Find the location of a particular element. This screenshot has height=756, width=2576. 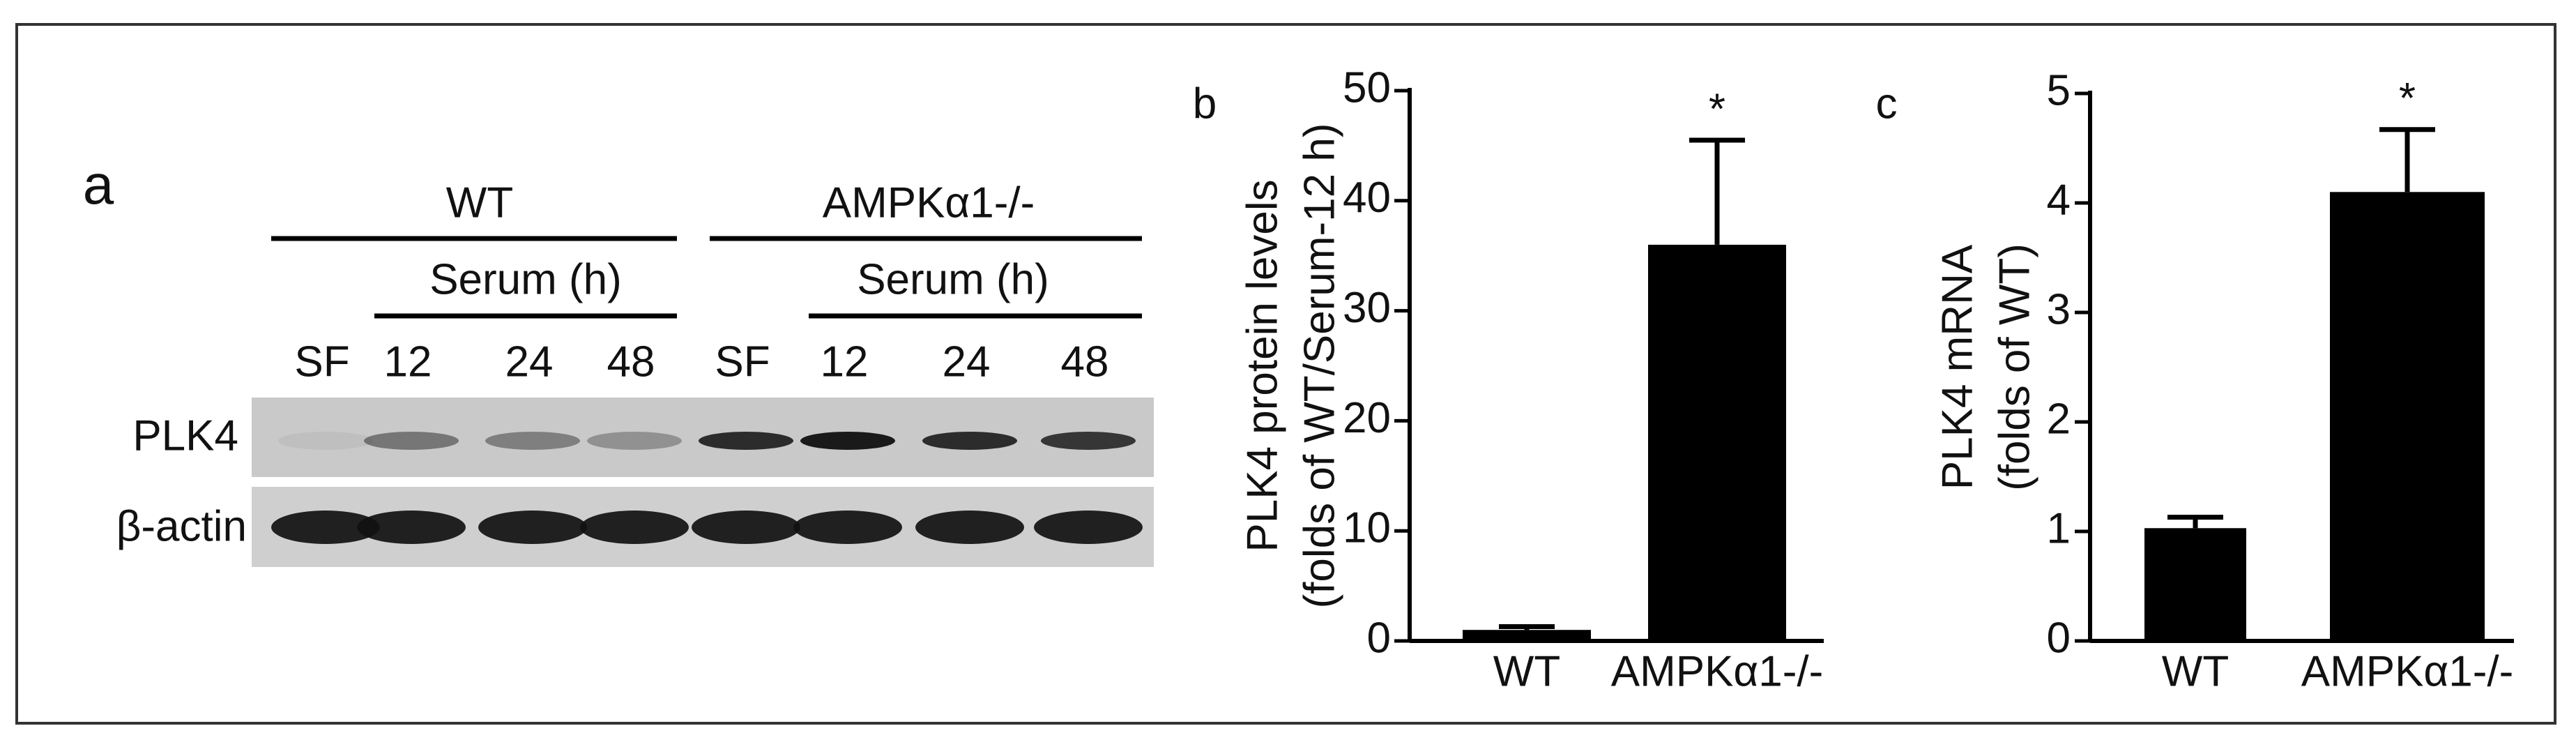

y-tick-label: 10 is located at coordinates (1367, 528).